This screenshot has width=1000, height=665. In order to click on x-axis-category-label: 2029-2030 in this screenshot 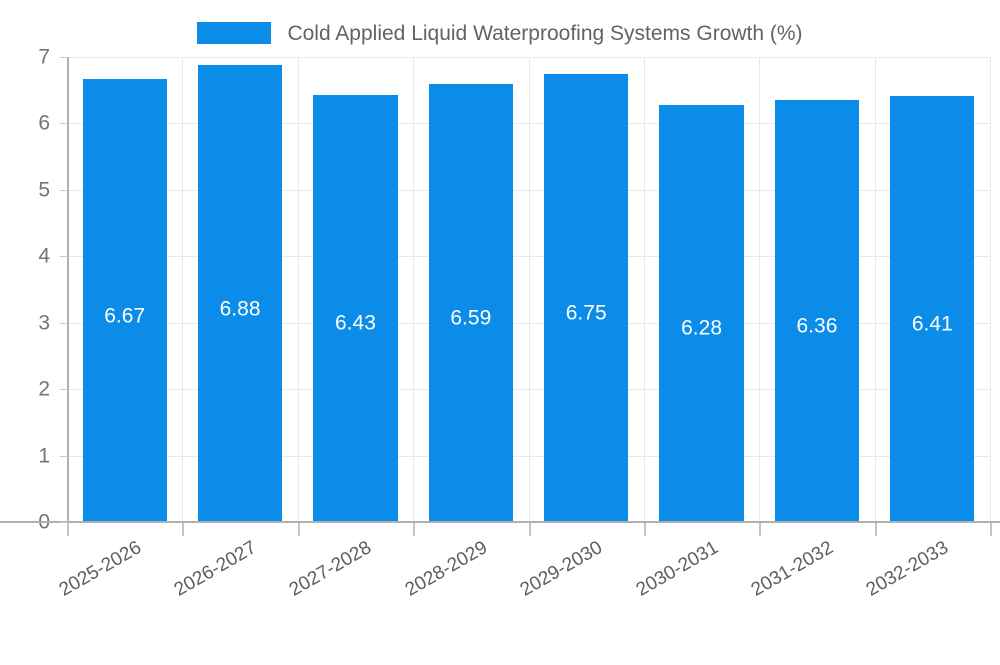, I will do `click(561, 569)`.